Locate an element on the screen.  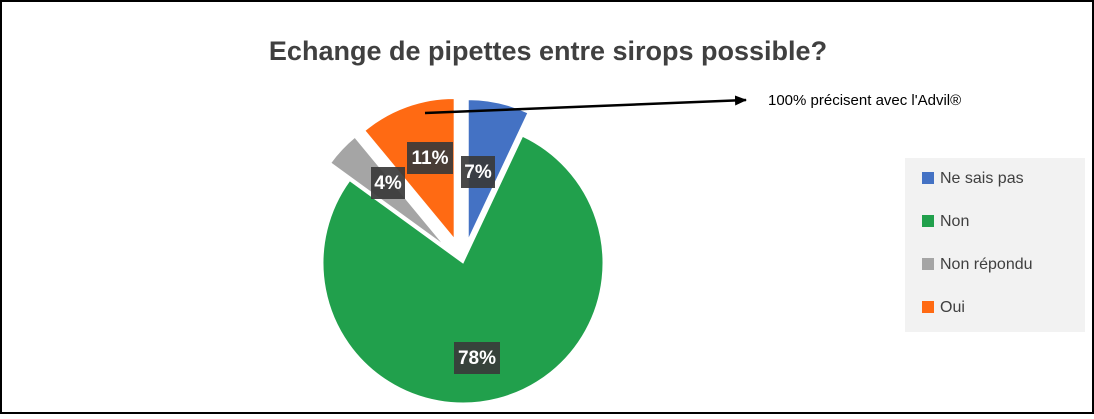
data-label: 4% is located at coordinates (388, 183).